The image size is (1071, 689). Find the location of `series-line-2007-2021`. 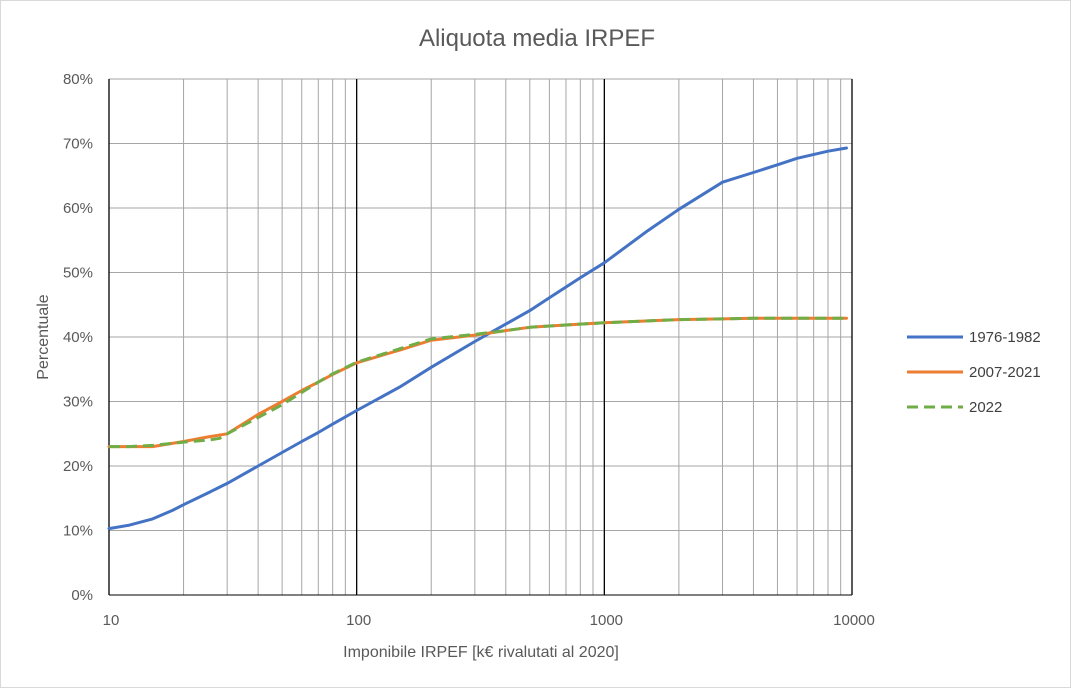

series-line-2007-2021 is located at coordinates (477, 382).